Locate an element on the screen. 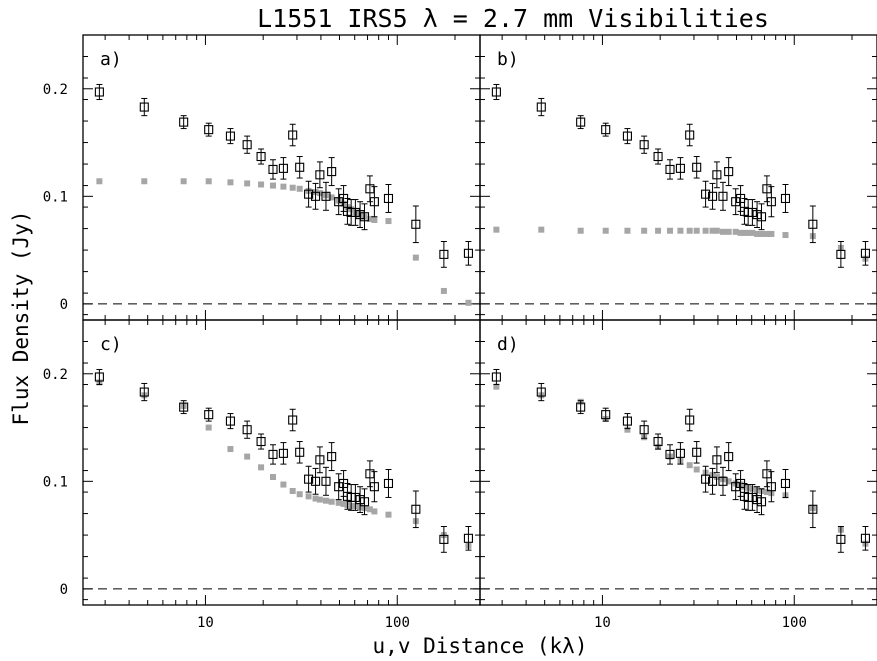 The height and width of the screenshot is (661, 877). panel-label: a) is located at coordinates (111, 59).